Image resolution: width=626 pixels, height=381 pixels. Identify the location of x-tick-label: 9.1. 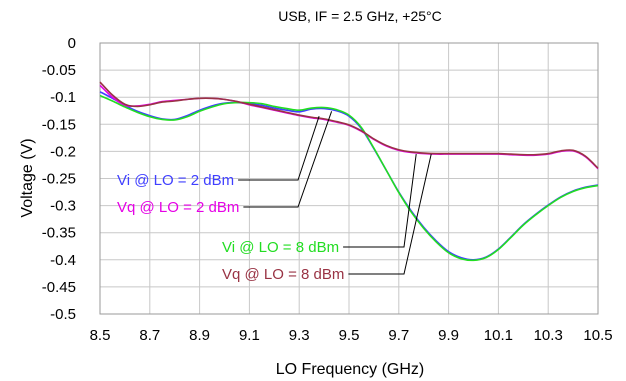
(249, 335).